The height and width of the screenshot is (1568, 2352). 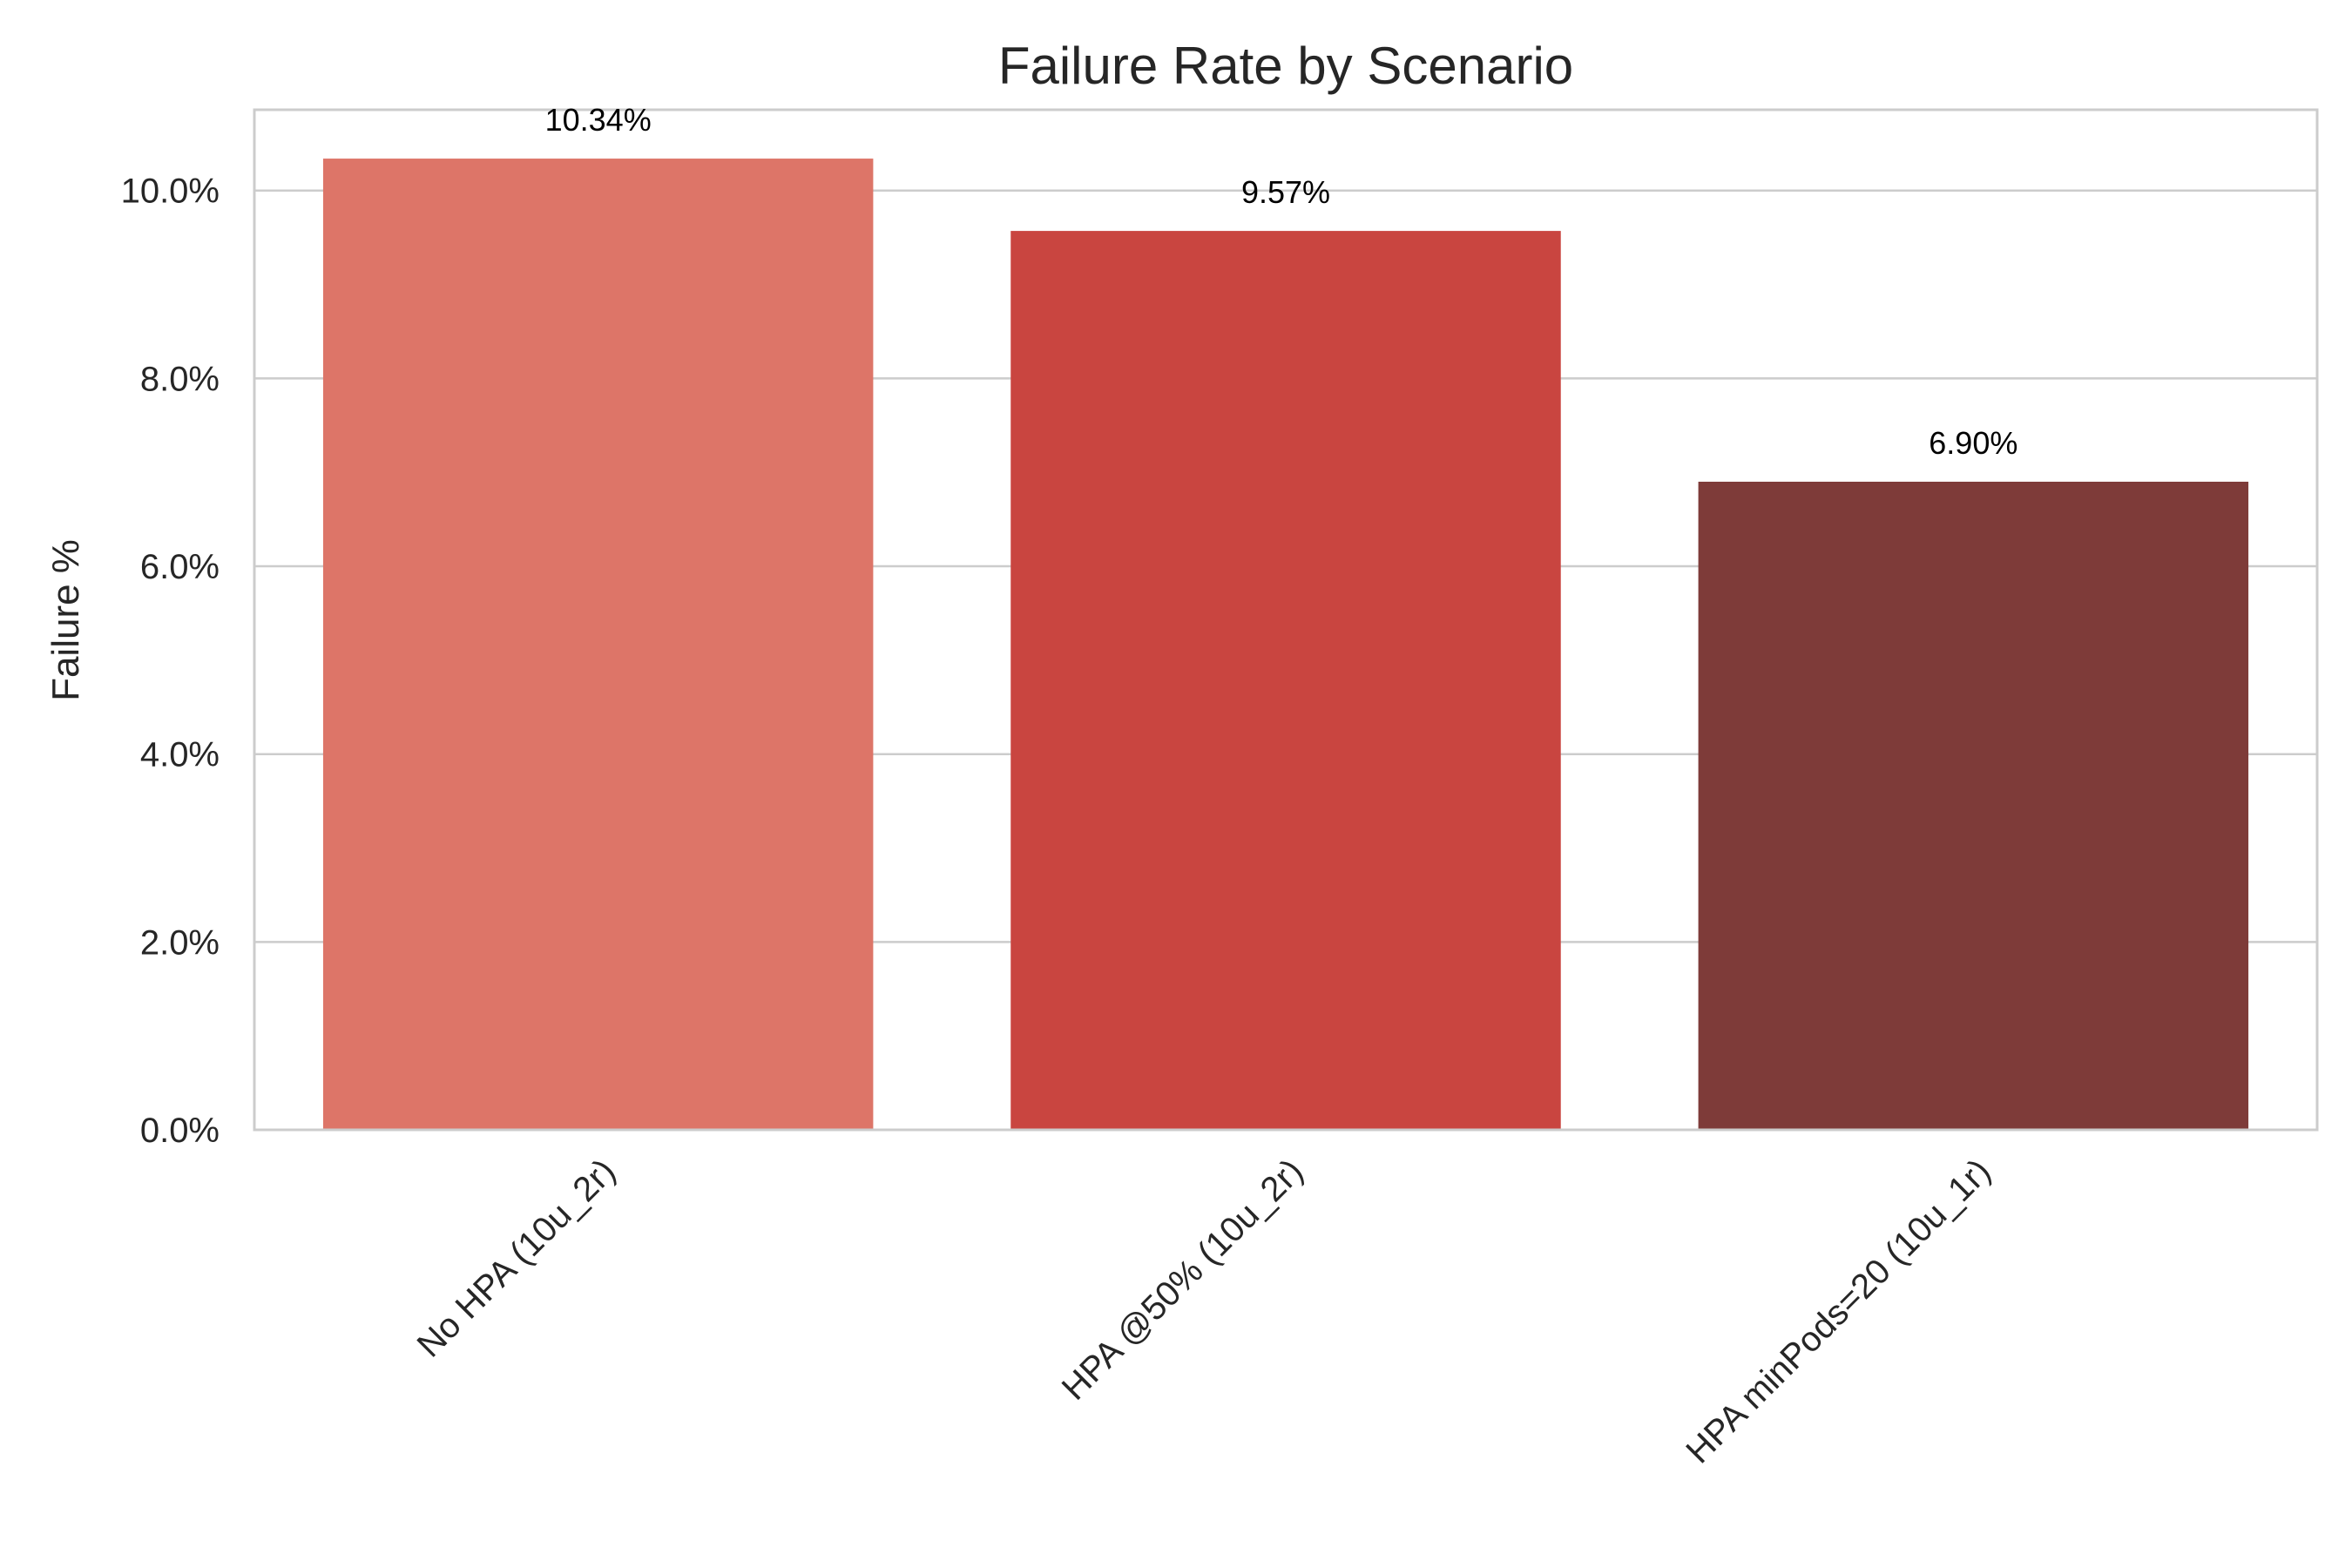 I want to click on y-tick-label: 10.0%, so click(x=170, y=191).